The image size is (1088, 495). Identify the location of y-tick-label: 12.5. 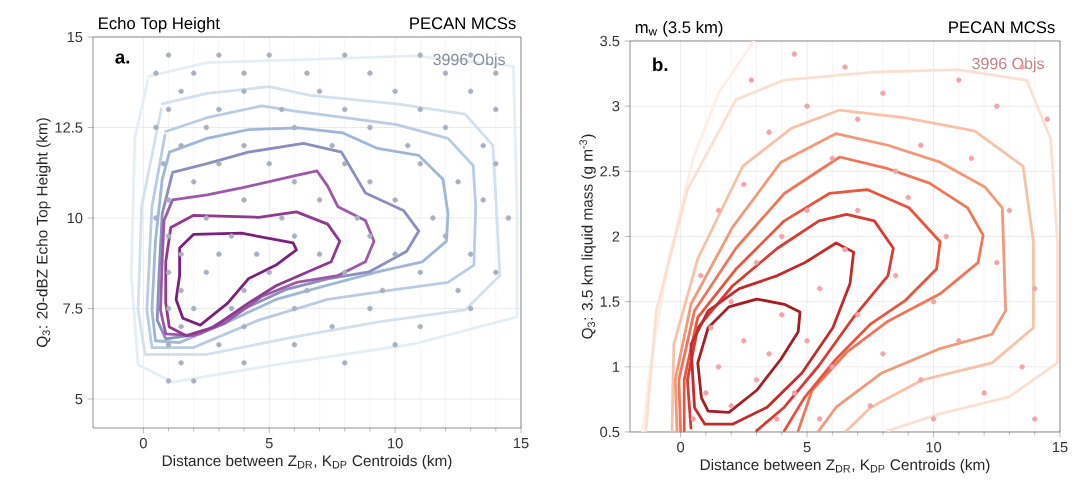
(69, 127).